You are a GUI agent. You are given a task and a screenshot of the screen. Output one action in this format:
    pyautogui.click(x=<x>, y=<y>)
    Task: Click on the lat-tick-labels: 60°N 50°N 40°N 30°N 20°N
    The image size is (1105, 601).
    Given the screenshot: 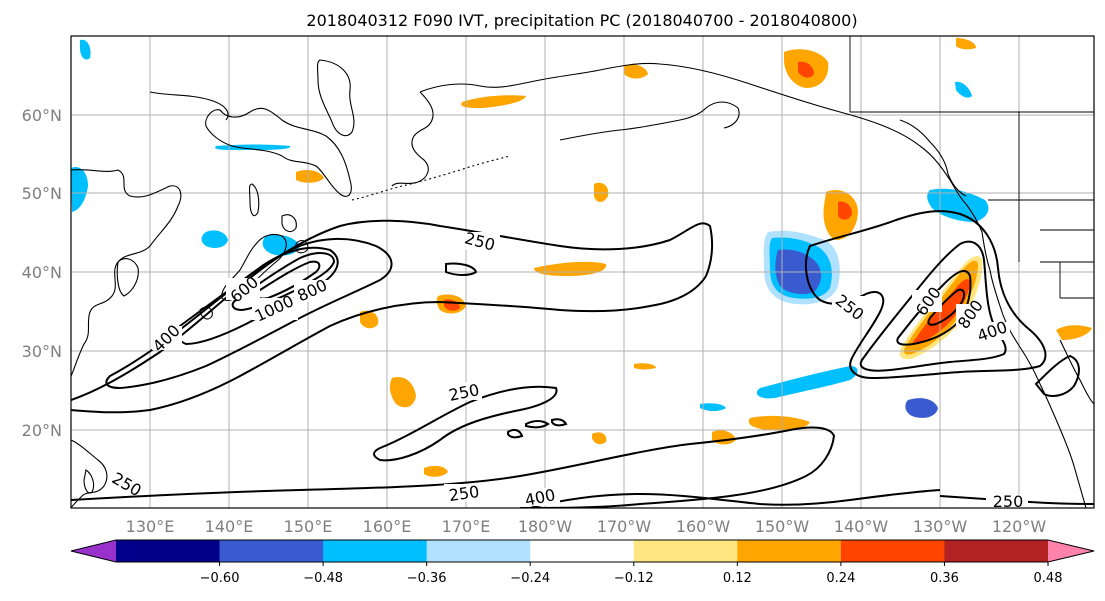 What is the action you would take?
    pyautogui.click(x=42, y=273)
    